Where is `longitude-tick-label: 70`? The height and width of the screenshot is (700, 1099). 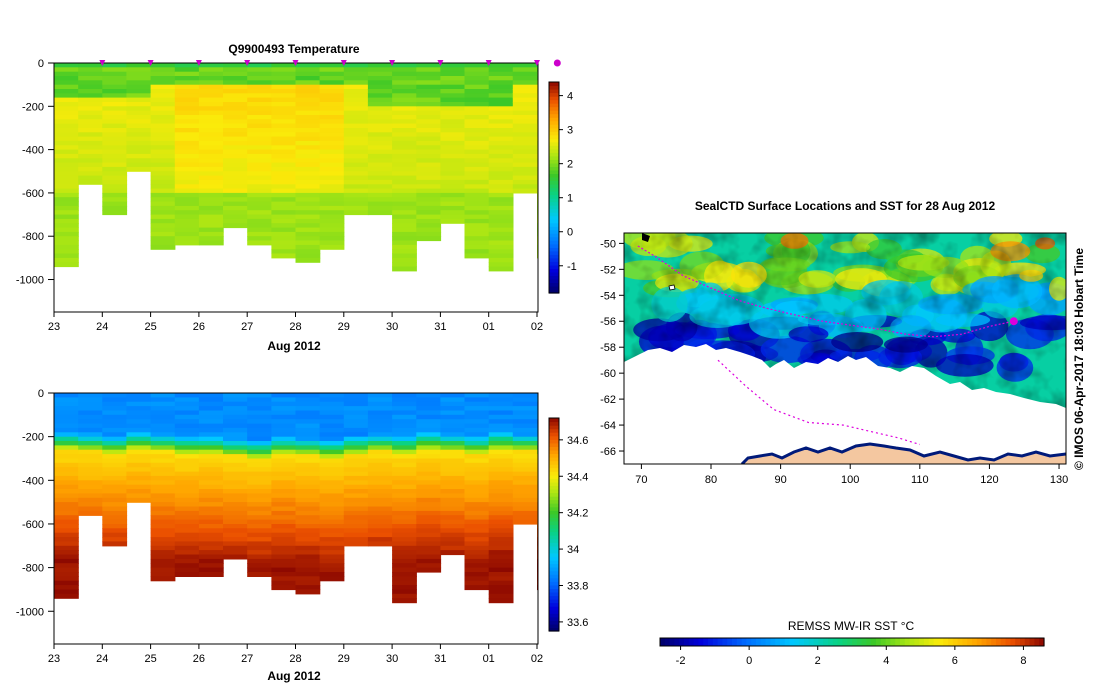
longitude-tick-label: 70 is located at coordinates (641, 480).